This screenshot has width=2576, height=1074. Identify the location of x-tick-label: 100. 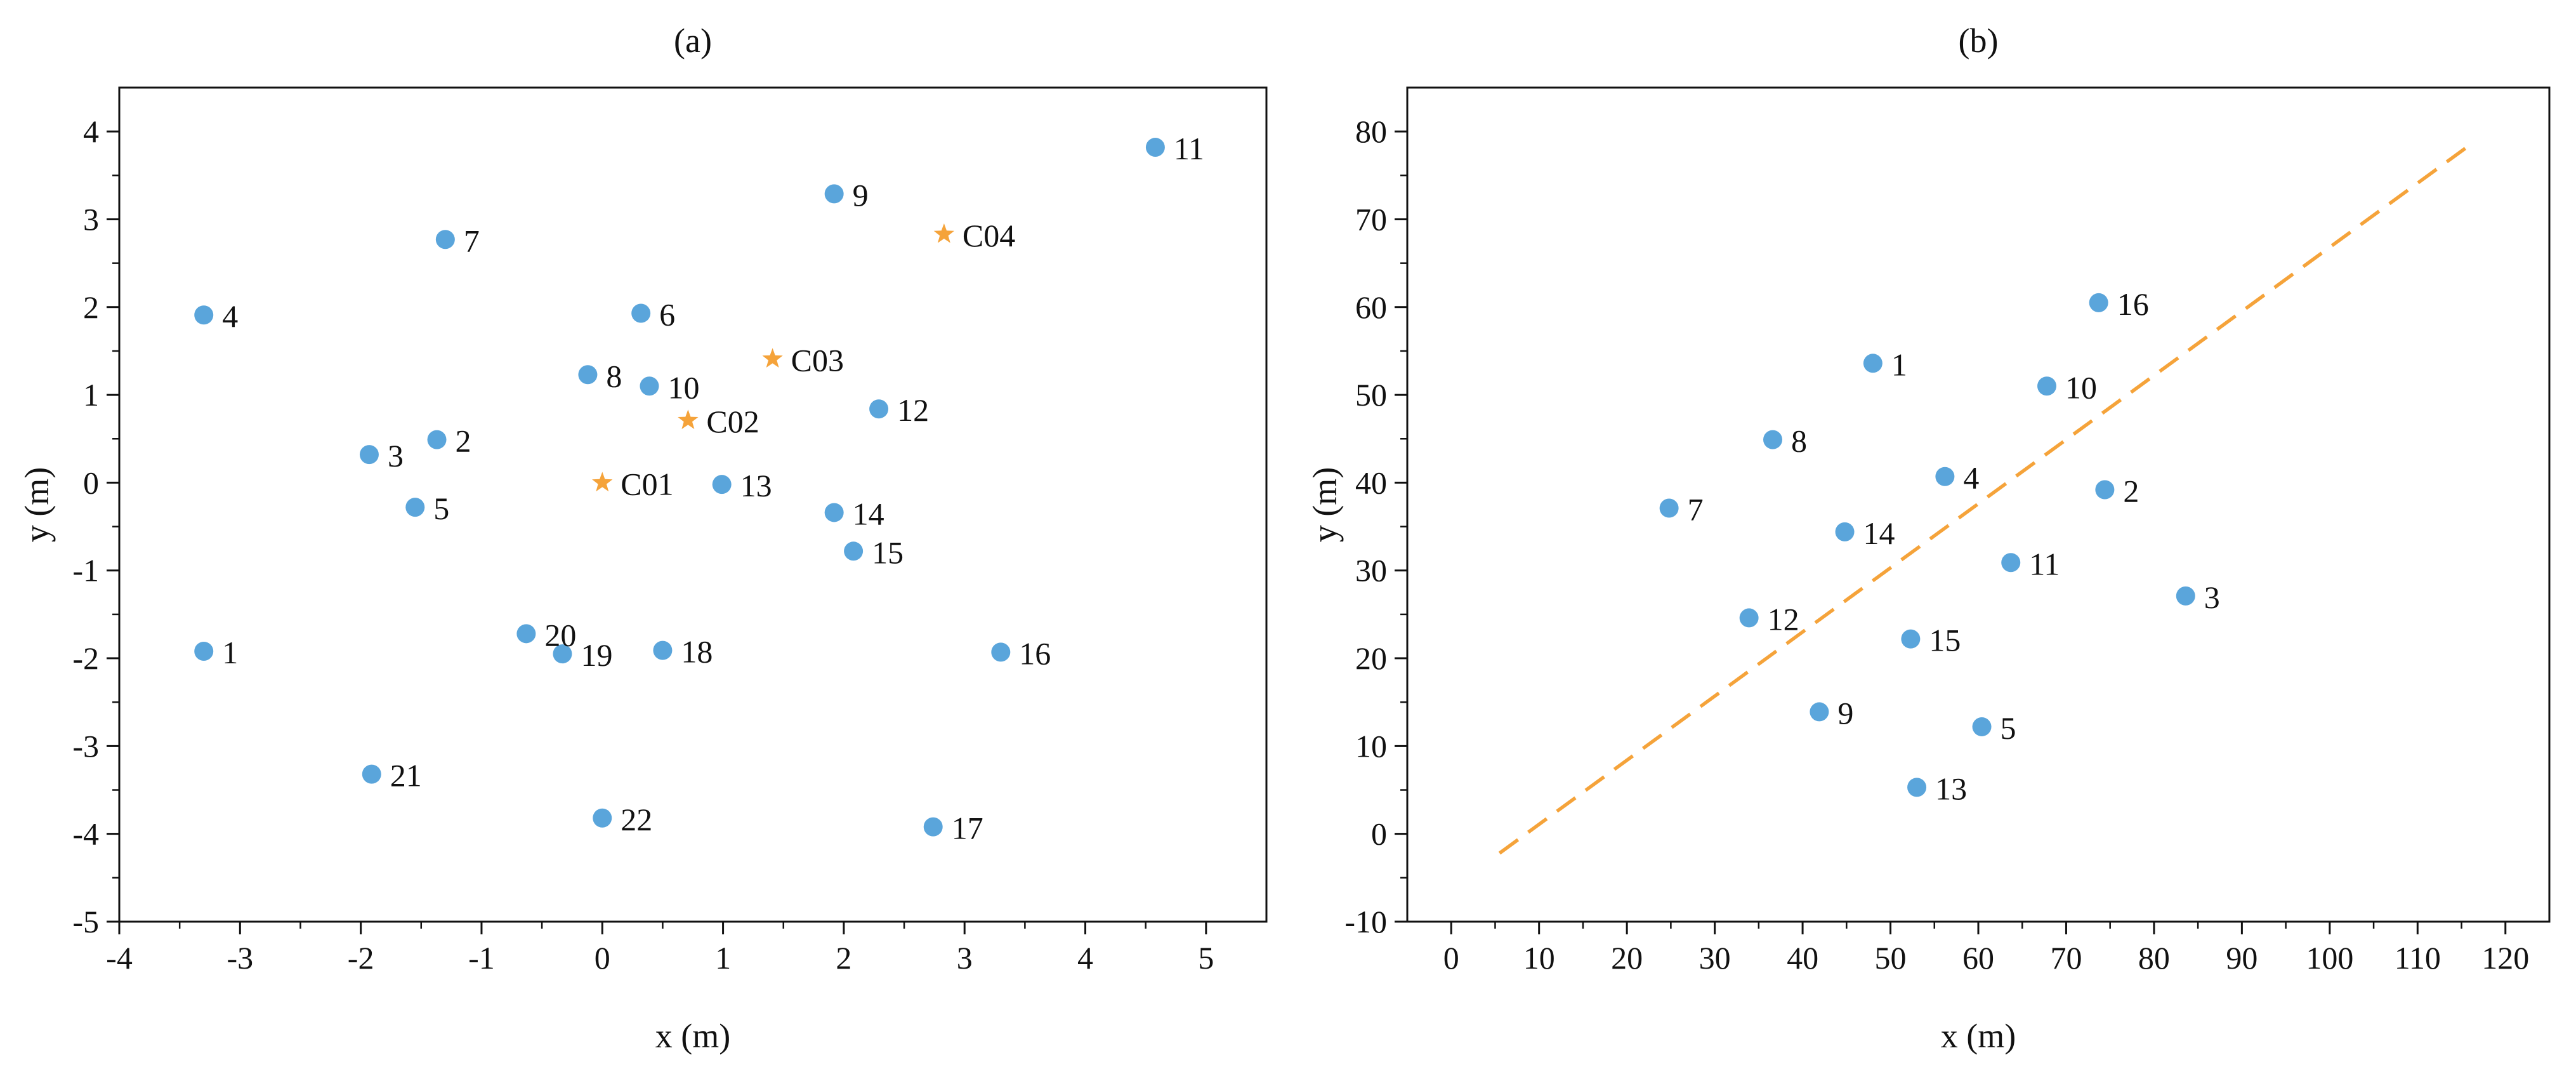
(2329, 958).